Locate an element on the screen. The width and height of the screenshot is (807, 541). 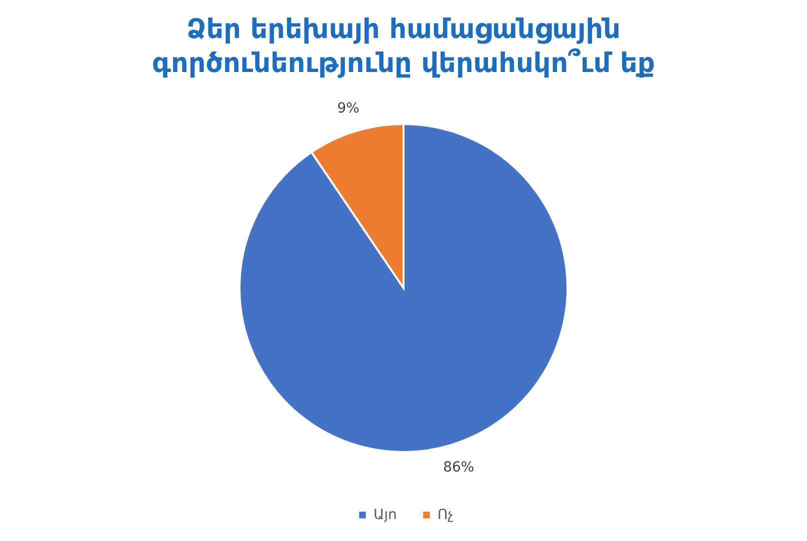
chart-title: Ձեր երեխայի համացանցային գործունեությունը վերահսկո՞ւմ եք is located at coordinates (403, 46).